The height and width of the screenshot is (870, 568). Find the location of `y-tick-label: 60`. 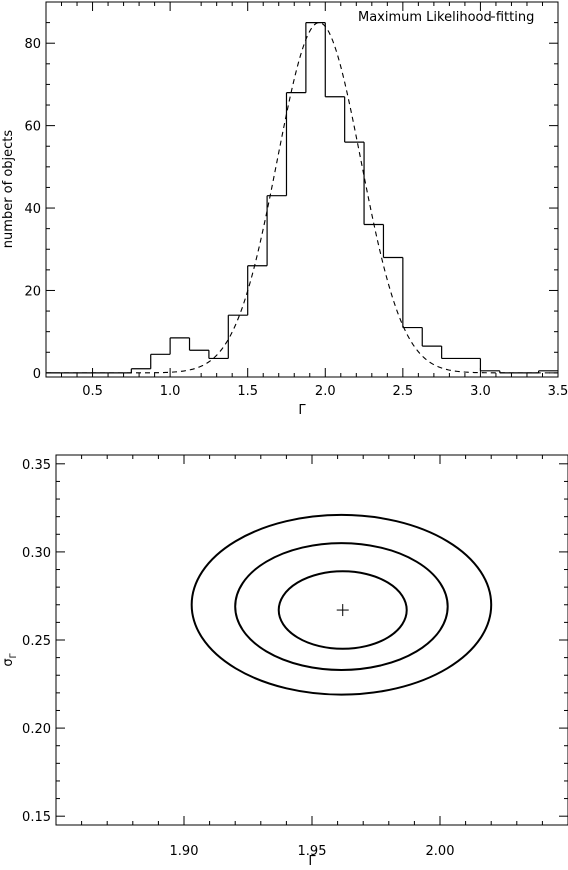

y-tick-label: 60 is located at coordinates (32, 127).